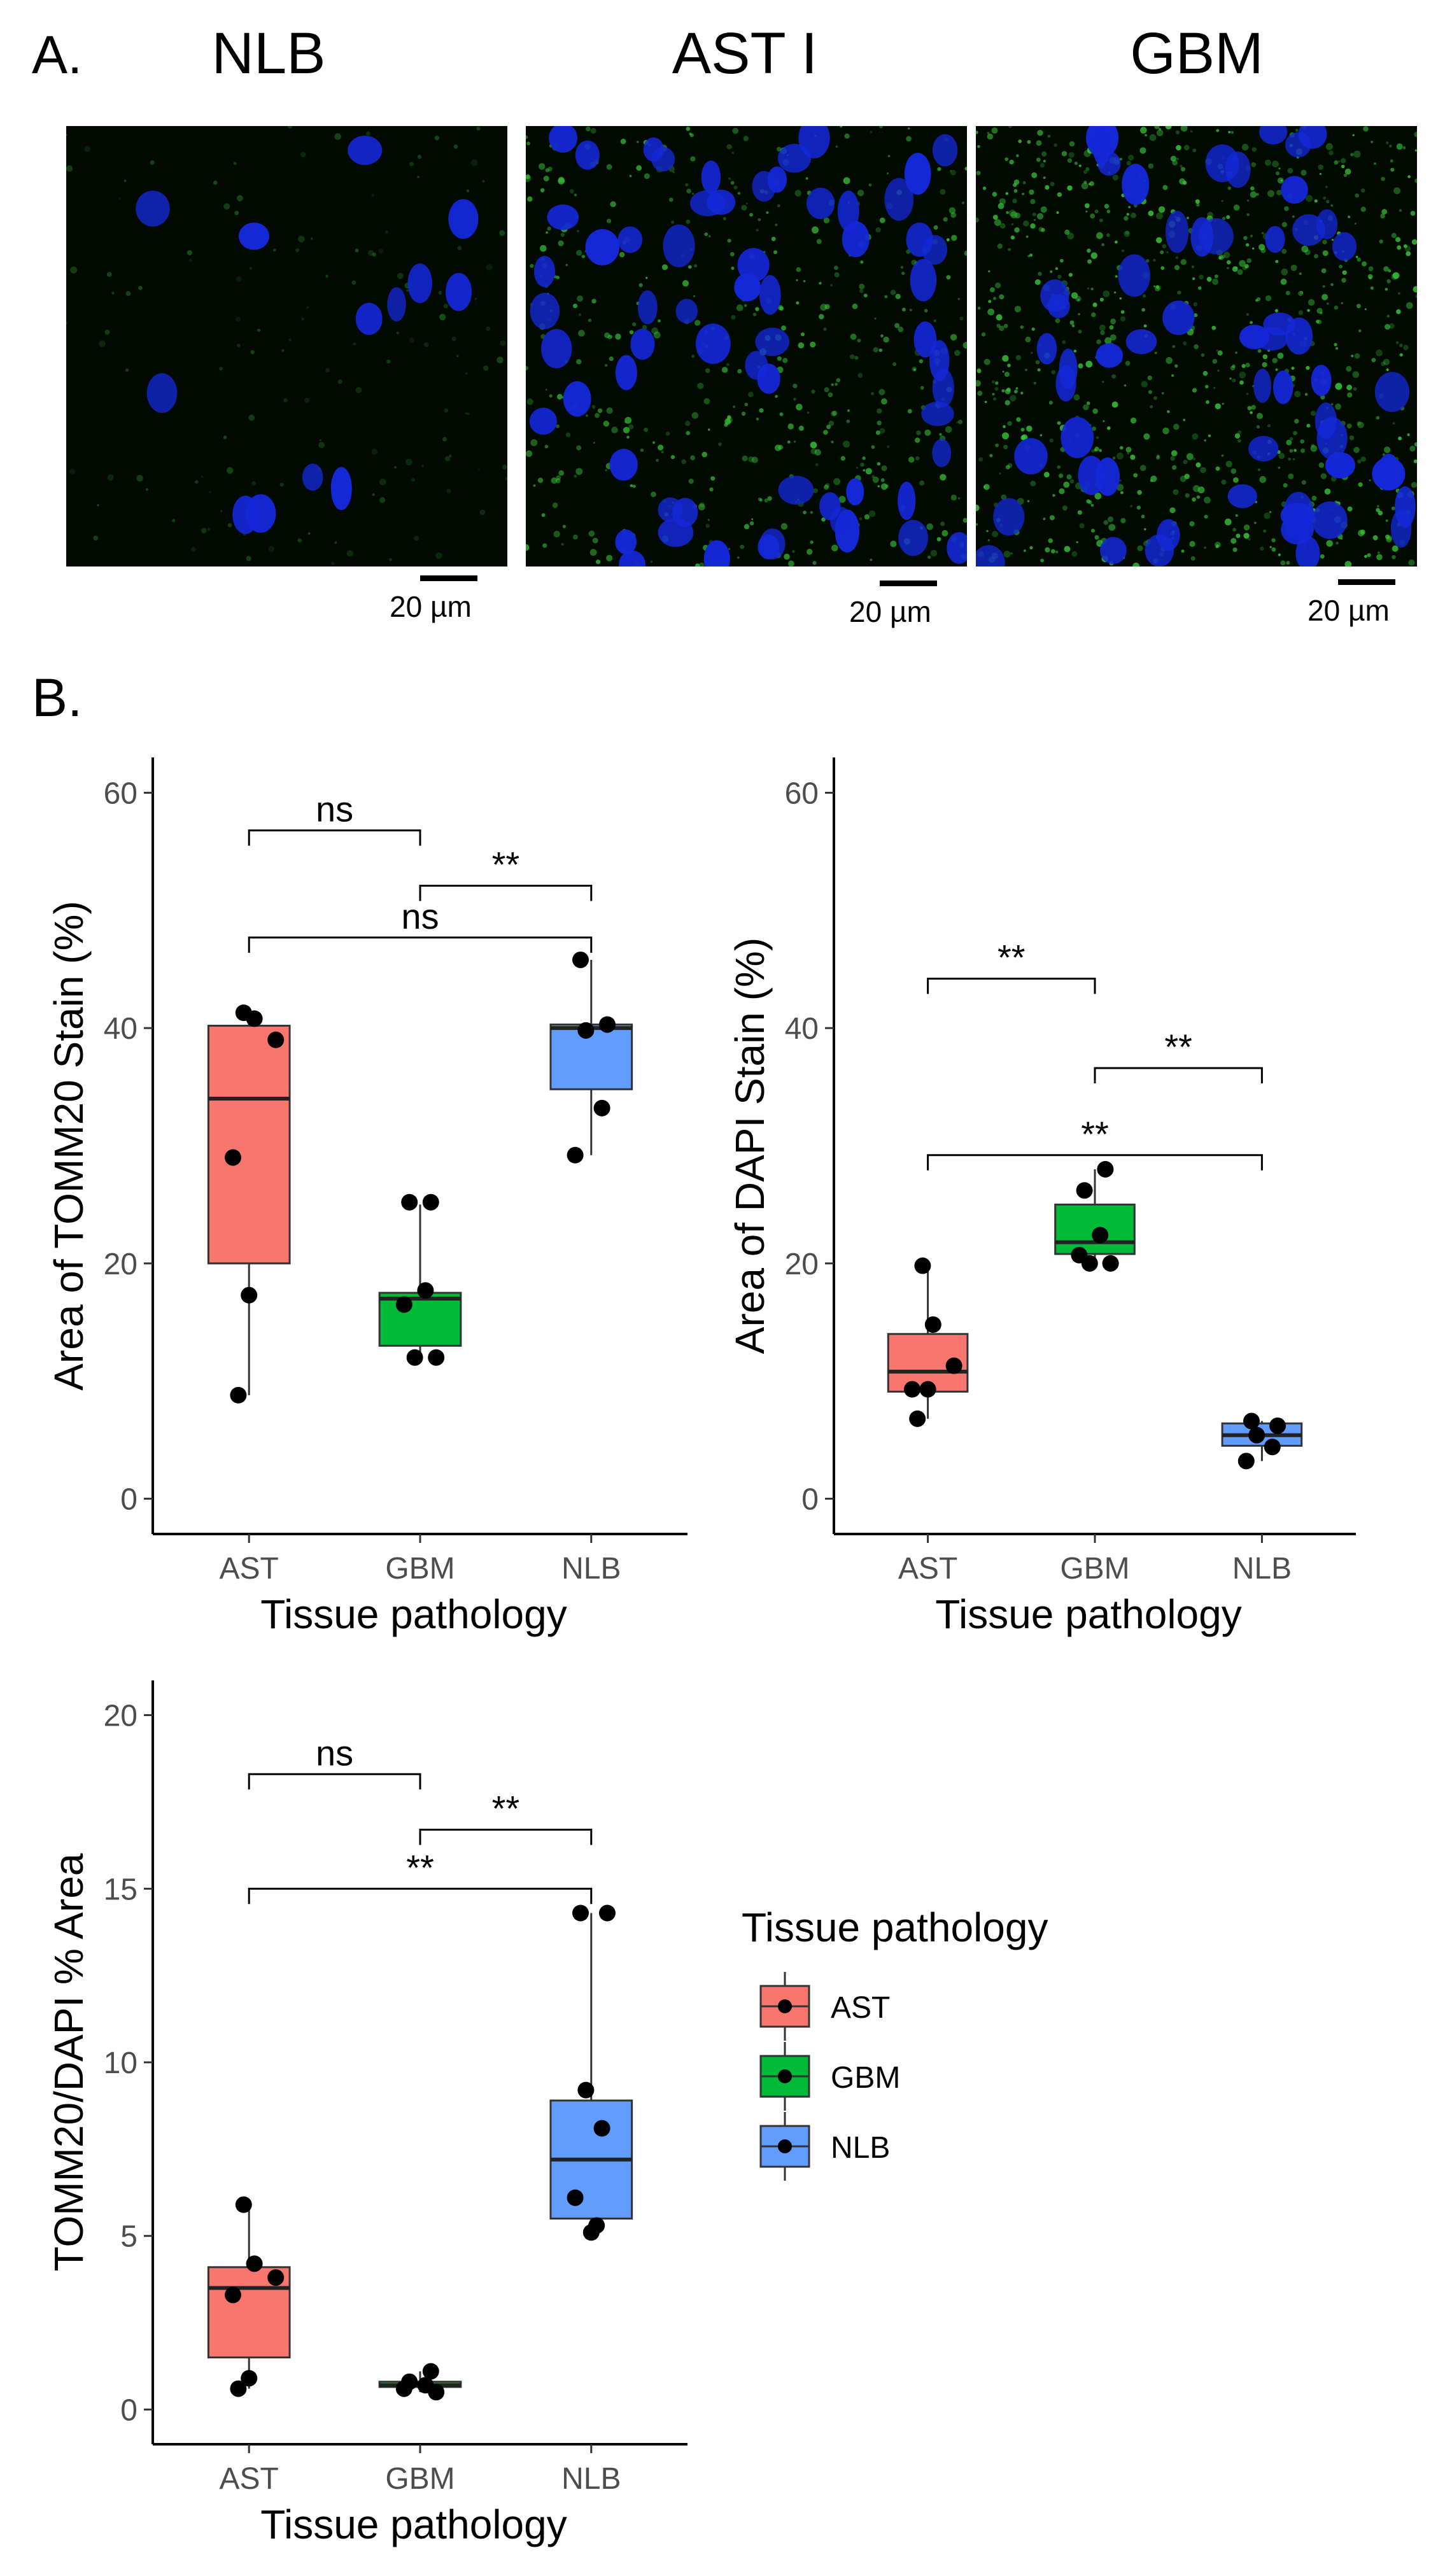 This screenshot has height=2576, width=1438. What do you see at coordinates (120, 1029) in the screenshot?
I see `y-tick-label: 40` at bounding box center [120, 1029].